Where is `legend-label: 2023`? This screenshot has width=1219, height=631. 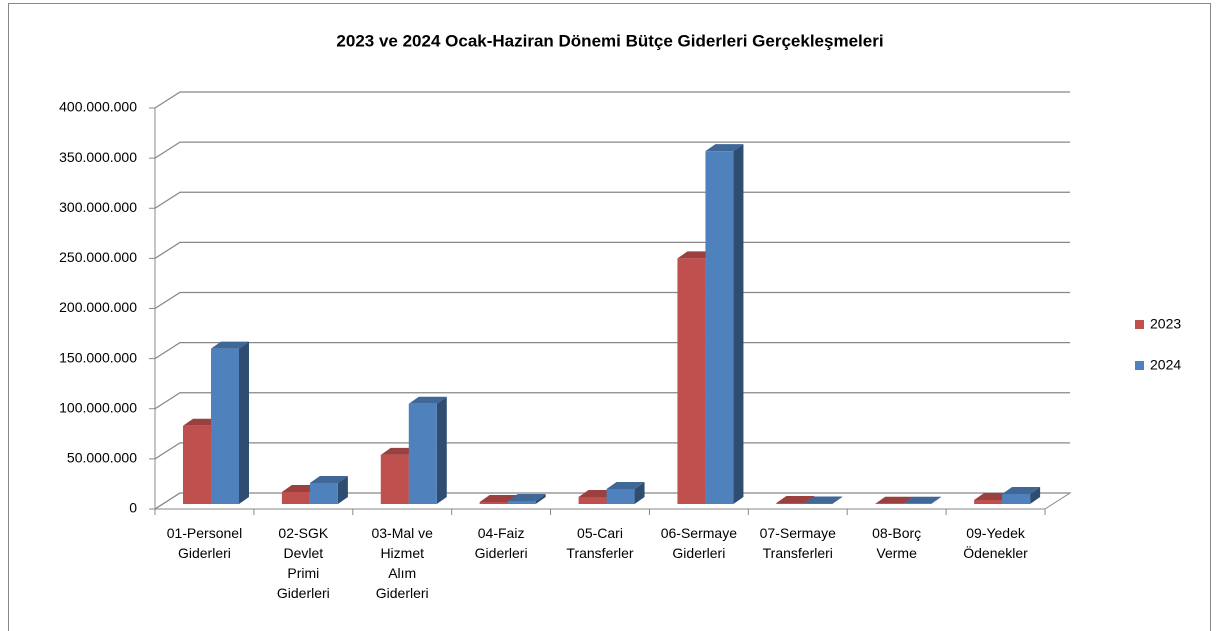 legend-label: 2023 is located at coordinates (1165, 324).